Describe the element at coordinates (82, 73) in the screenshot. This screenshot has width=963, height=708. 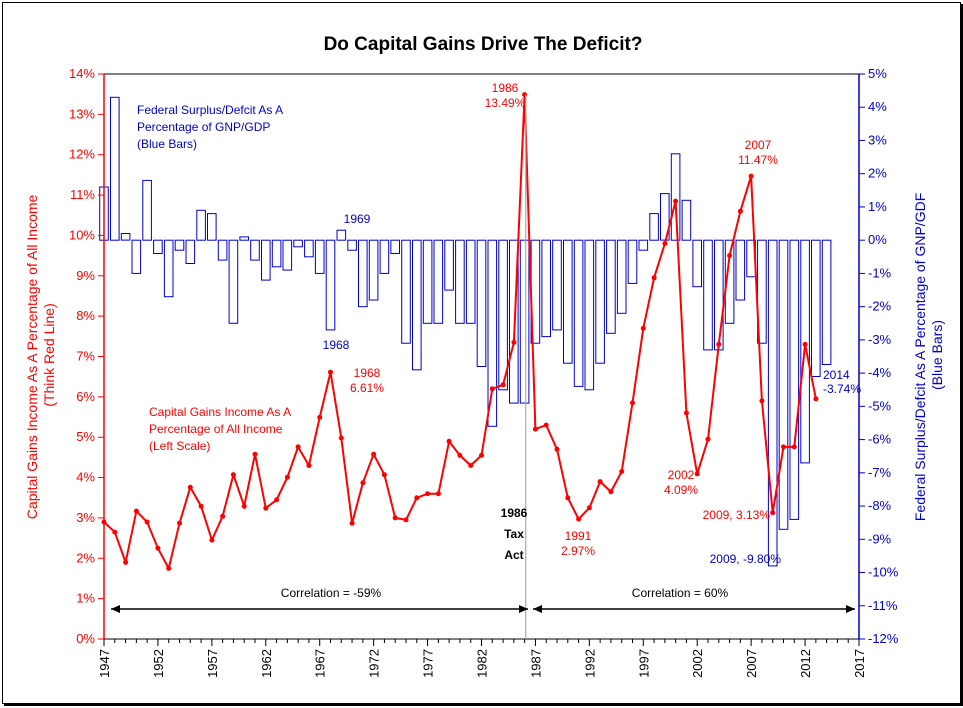
I see `left-tick-label: 14%` at that location.